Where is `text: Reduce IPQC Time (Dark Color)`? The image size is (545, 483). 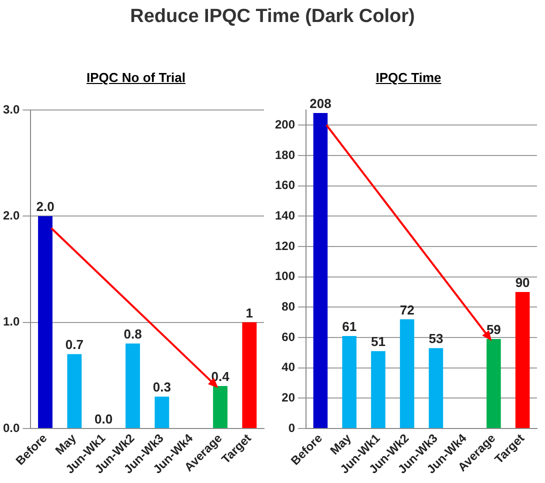
text: Reduce IPQC Time (Dark Color) is located at coordinates (272, 17).